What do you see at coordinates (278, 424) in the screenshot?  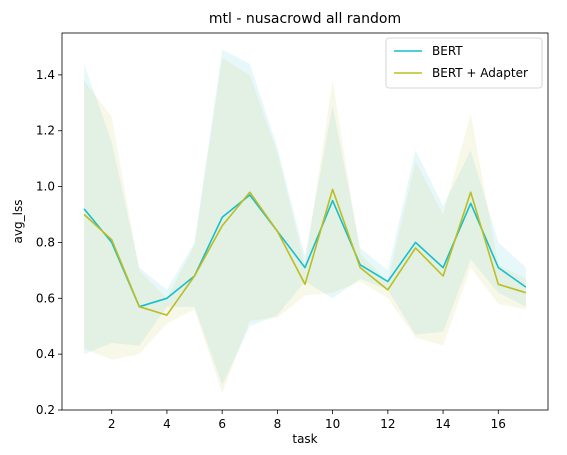 I see `x-tick-label: 8` at bounding box center [278, 424].